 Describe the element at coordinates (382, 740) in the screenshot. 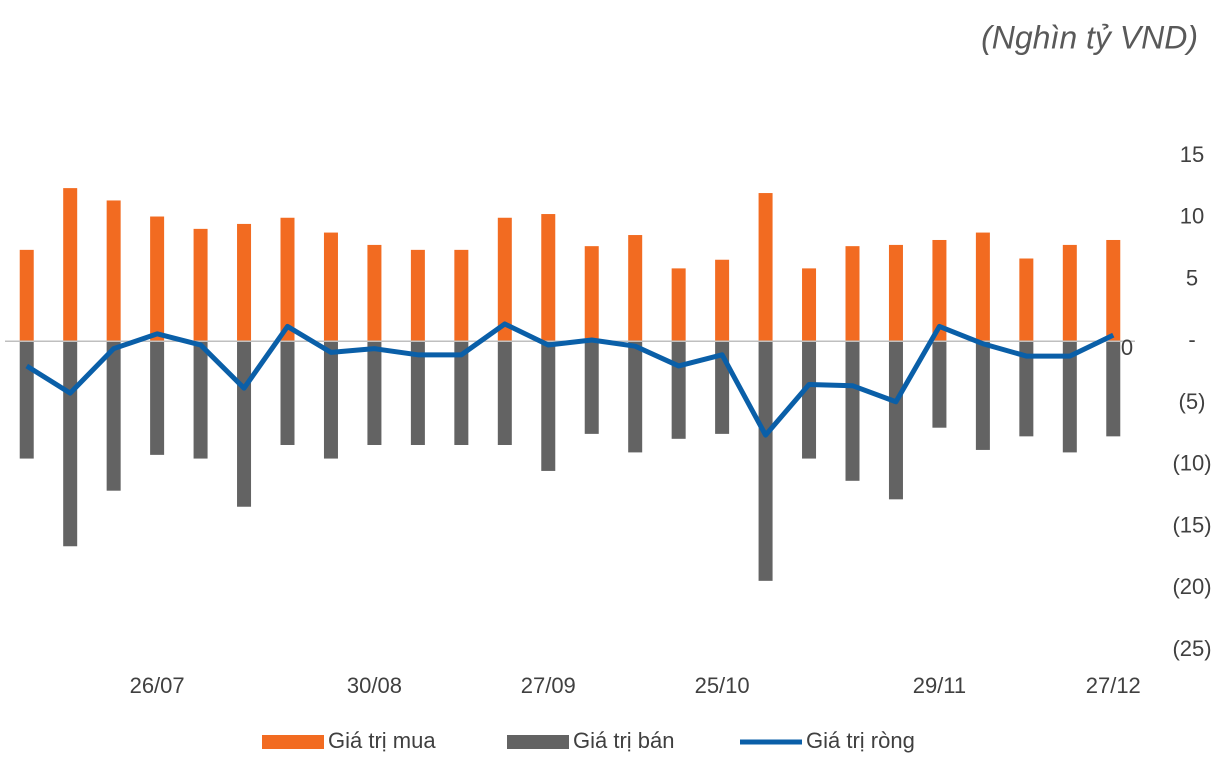

I see `legend-label: Giá trị mua` at that location.